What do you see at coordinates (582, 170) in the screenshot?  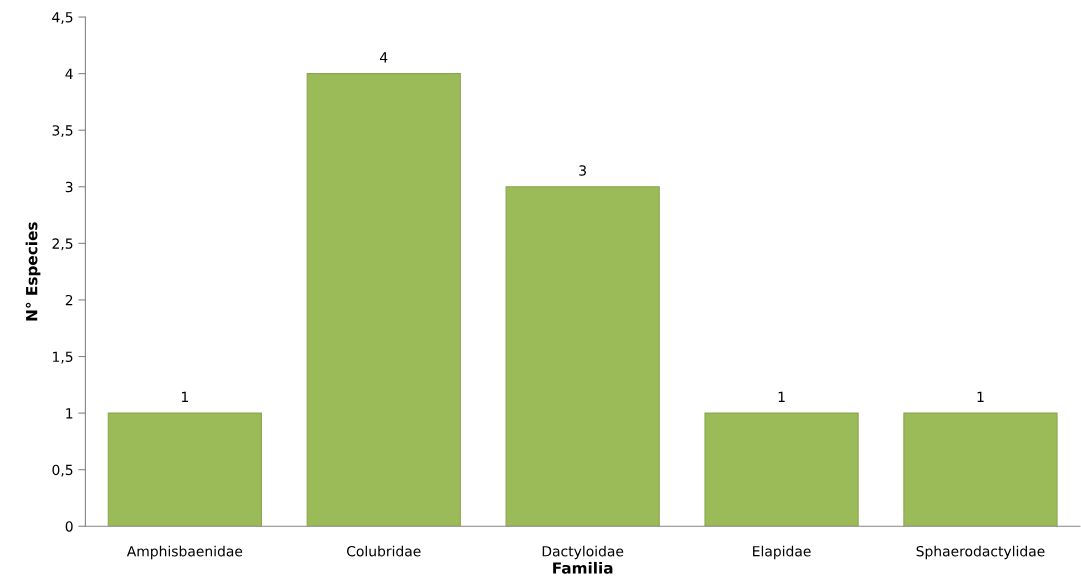 I see `data-label: 3` at bounding box center [582, 170].